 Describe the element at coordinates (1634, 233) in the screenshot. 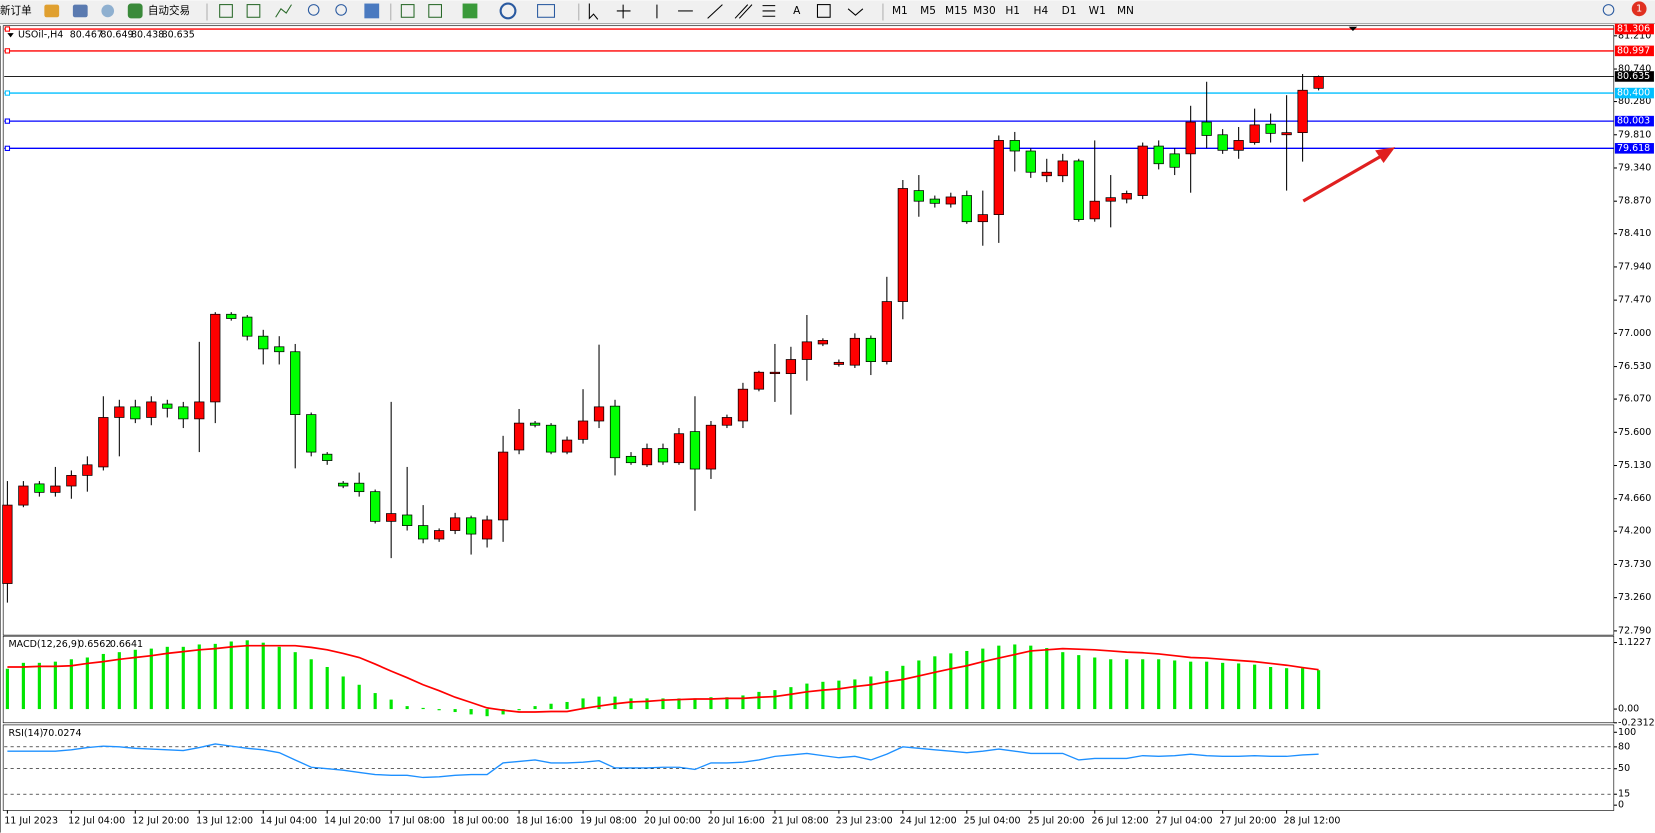

I see `y-tick-label: 78.410` at that location.